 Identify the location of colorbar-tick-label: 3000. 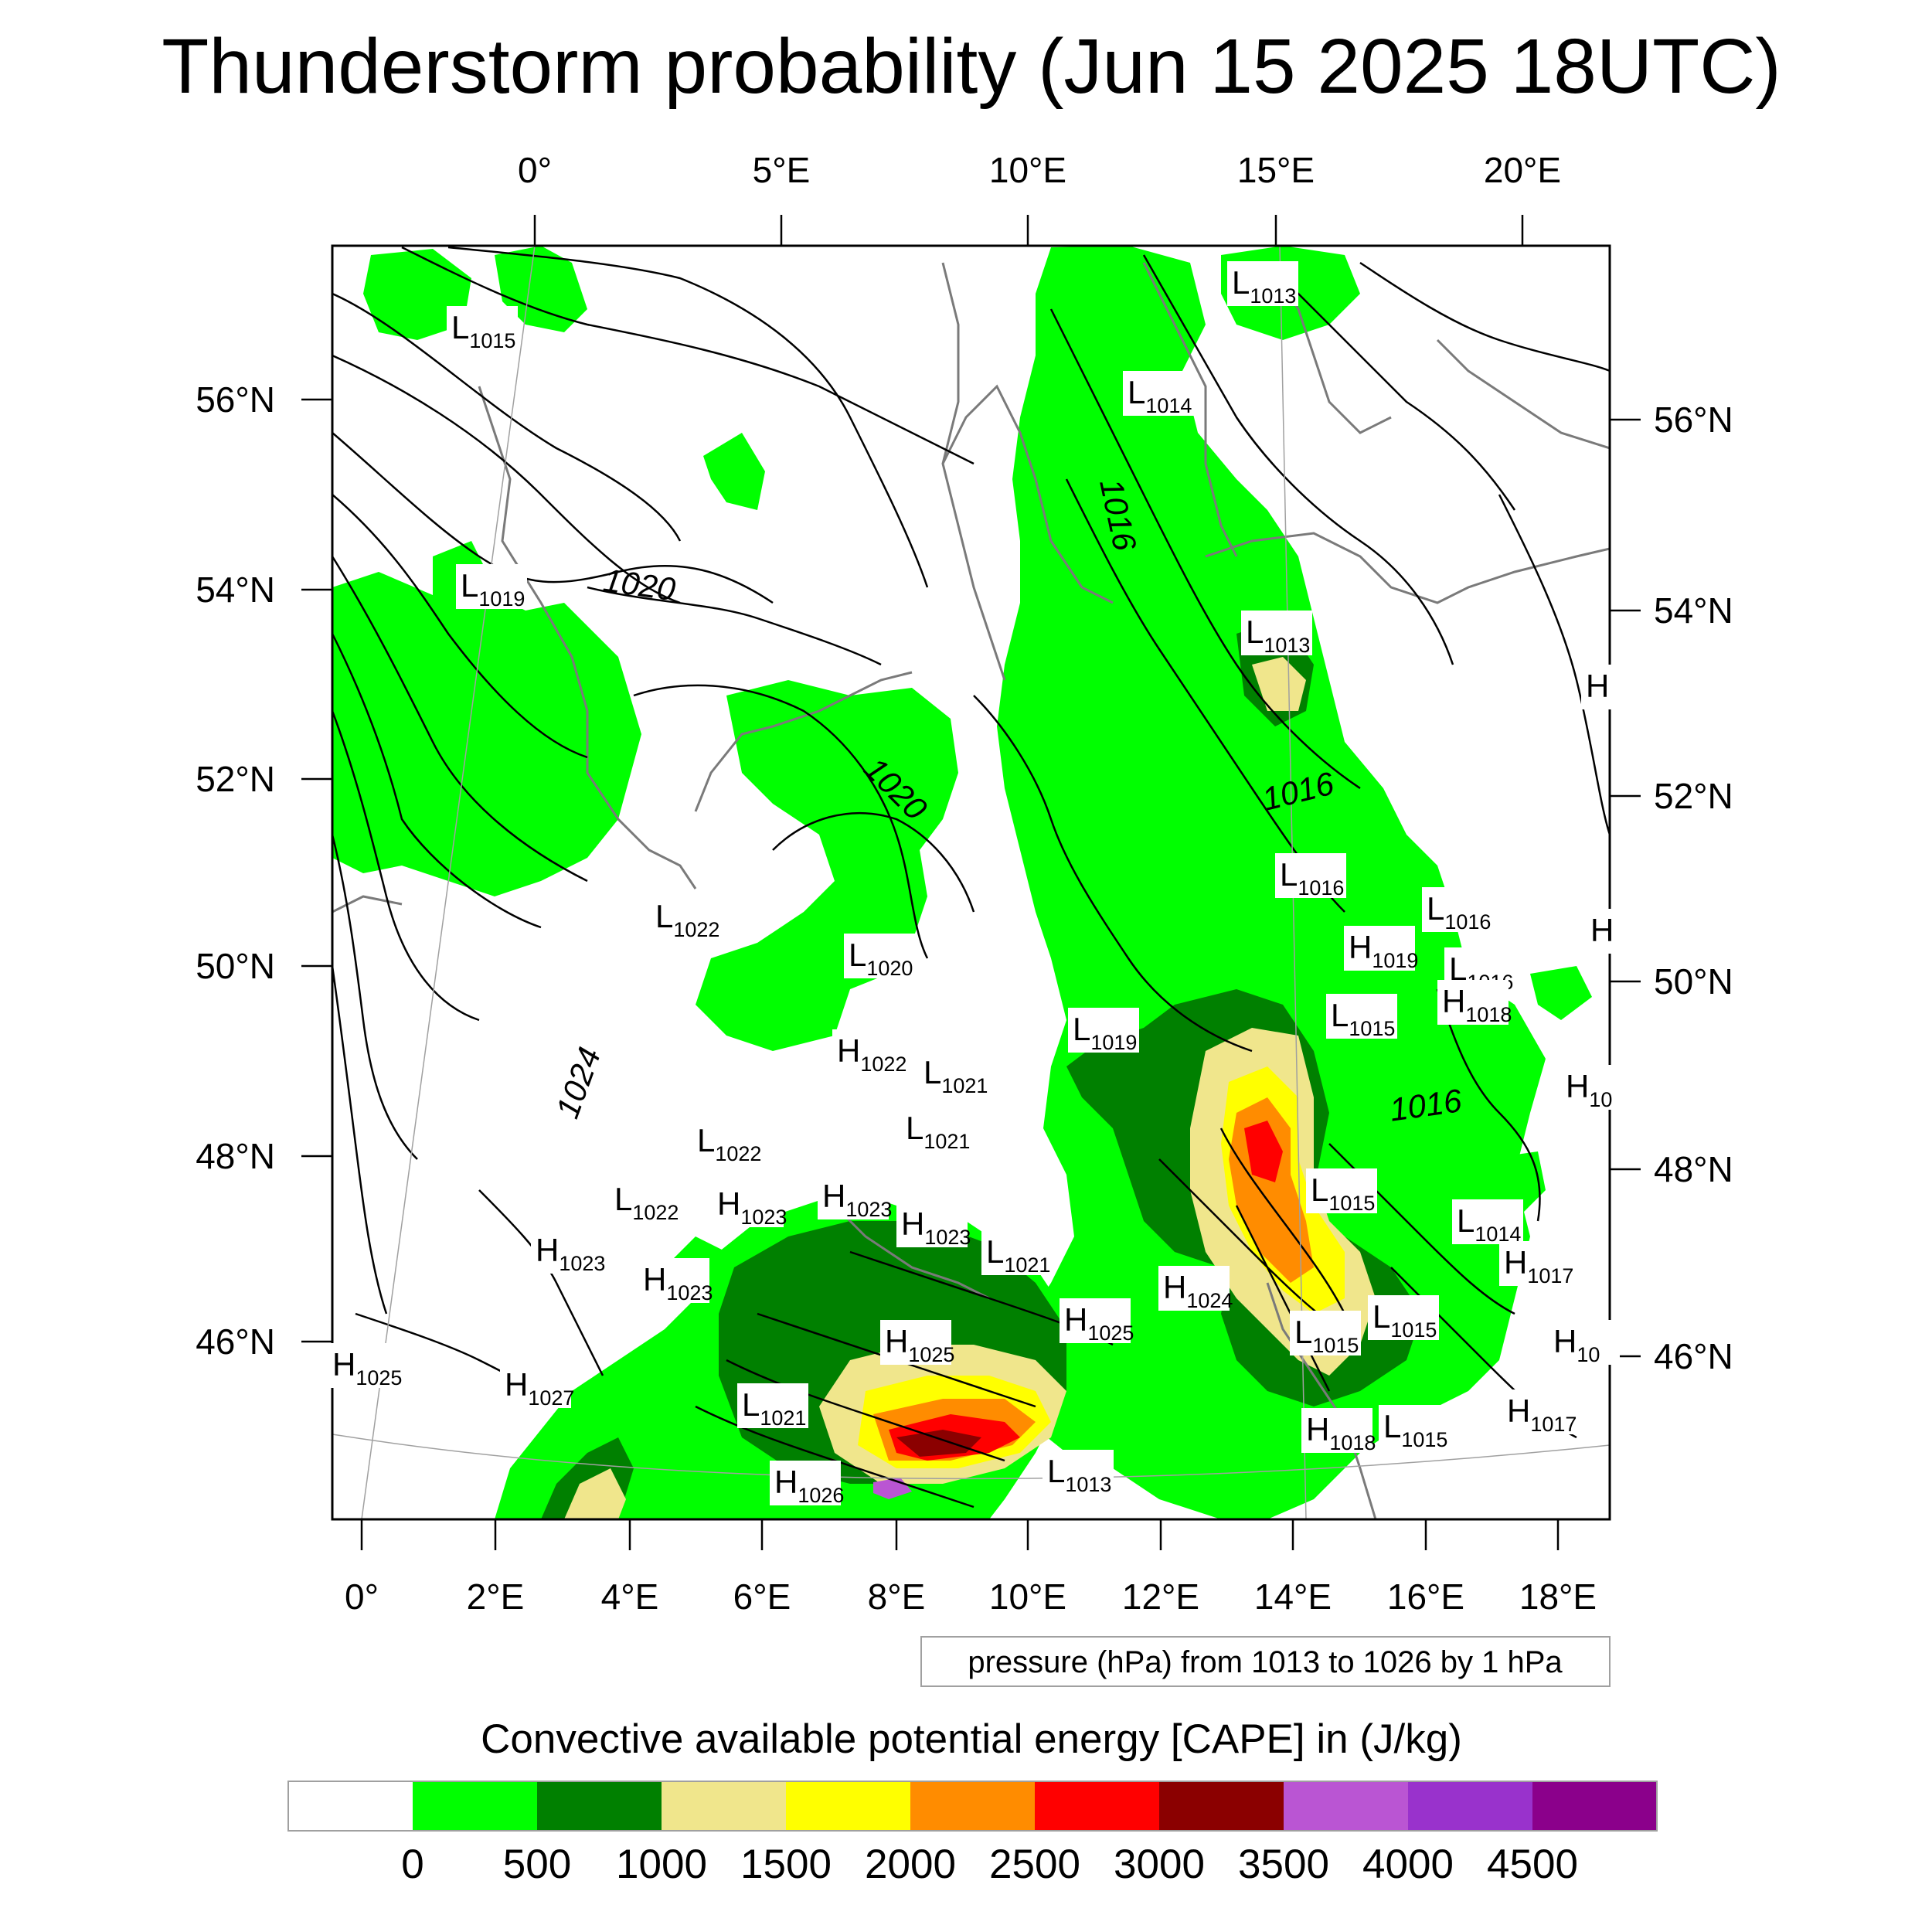
(1159, 1865).